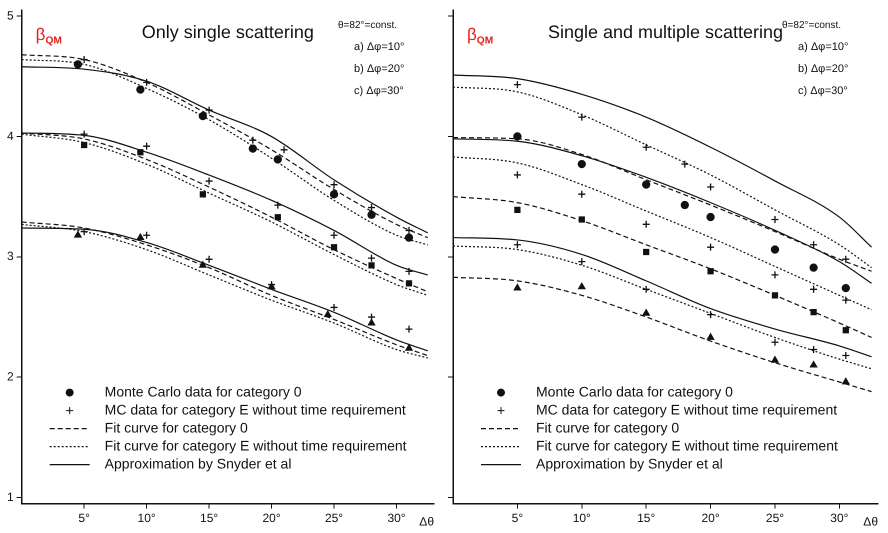 The width and height of the screenshot is (888, 533). Describe the element at coordinates (10, 497) in the screenshot. I see `y-tick-label: 1` at that location.